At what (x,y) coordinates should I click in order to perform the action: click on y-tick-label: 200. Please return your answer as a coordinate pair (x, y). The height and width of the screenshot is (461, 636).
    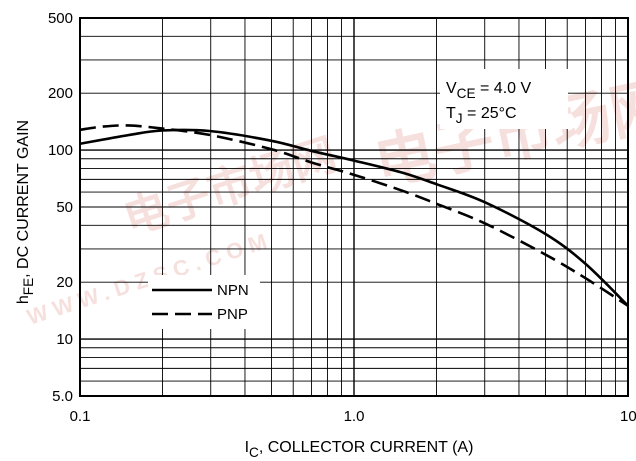
    Looking at the image, I should click on (60, 93).